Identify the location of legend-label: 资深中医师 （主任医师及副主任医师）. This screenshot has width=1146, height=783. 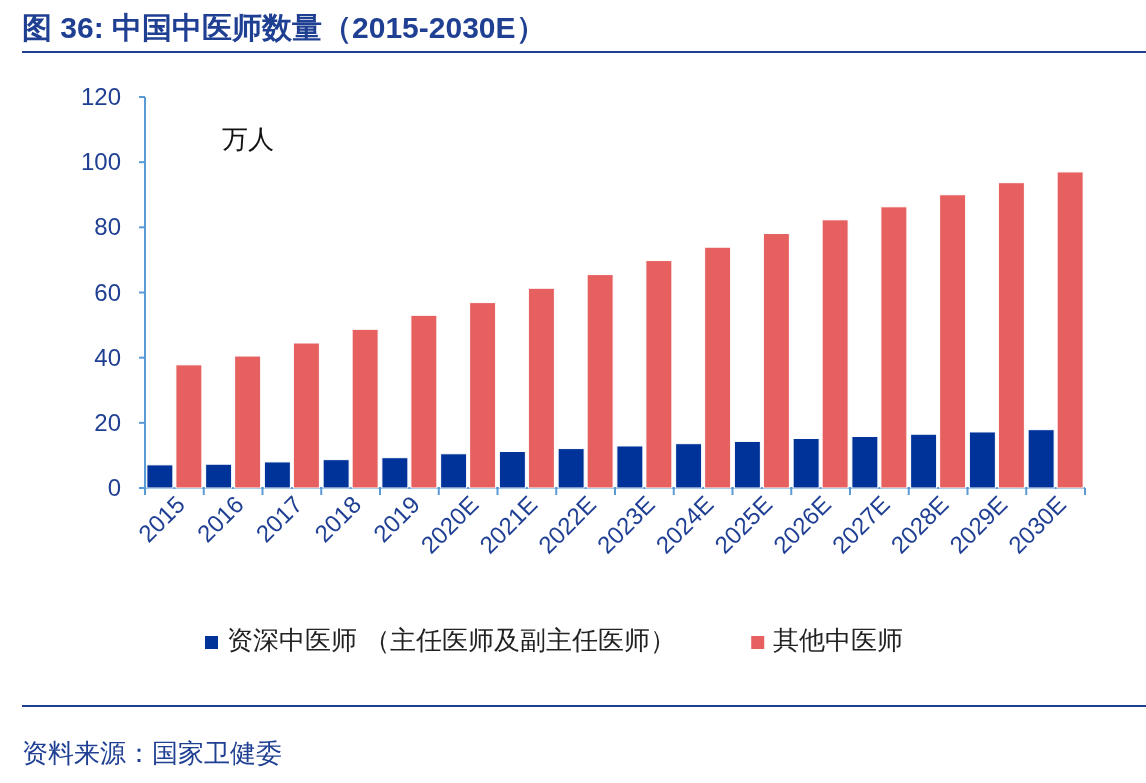
(452, 640).